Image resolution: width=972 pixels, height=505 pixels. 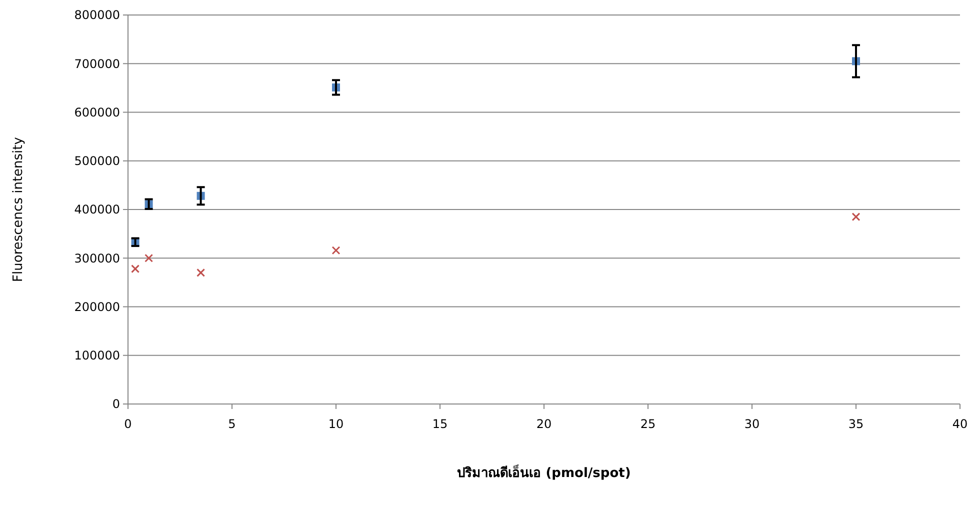 What do you see at coordinates (97, 15) in the screenshot?
I see `y-tick-label: 800000` at bounding box center [97, 15].